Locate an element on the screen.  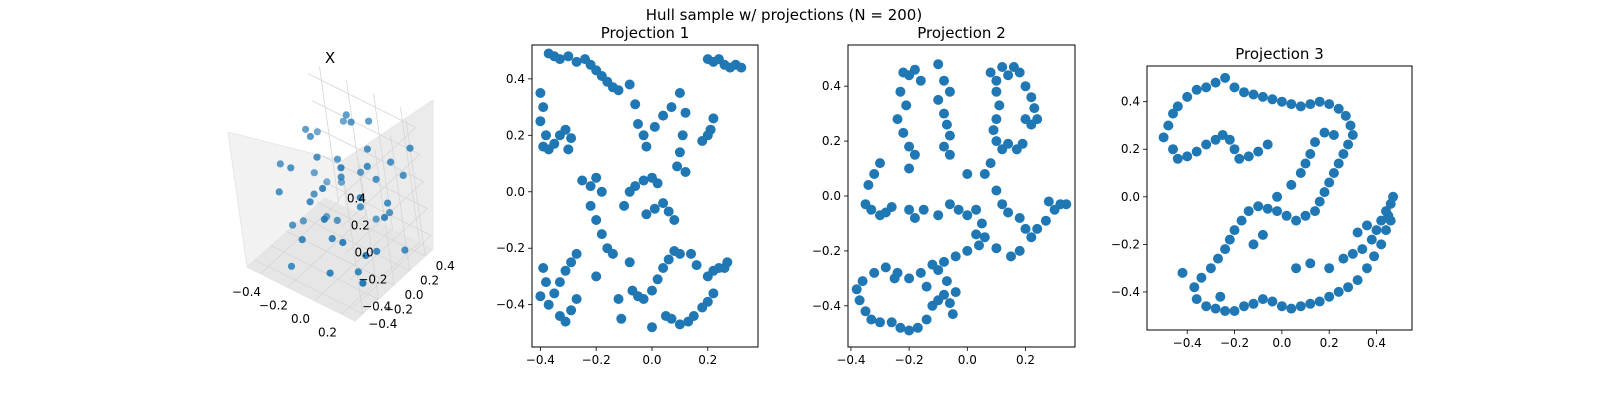
pane-floor is located at coordinates (340, 259).